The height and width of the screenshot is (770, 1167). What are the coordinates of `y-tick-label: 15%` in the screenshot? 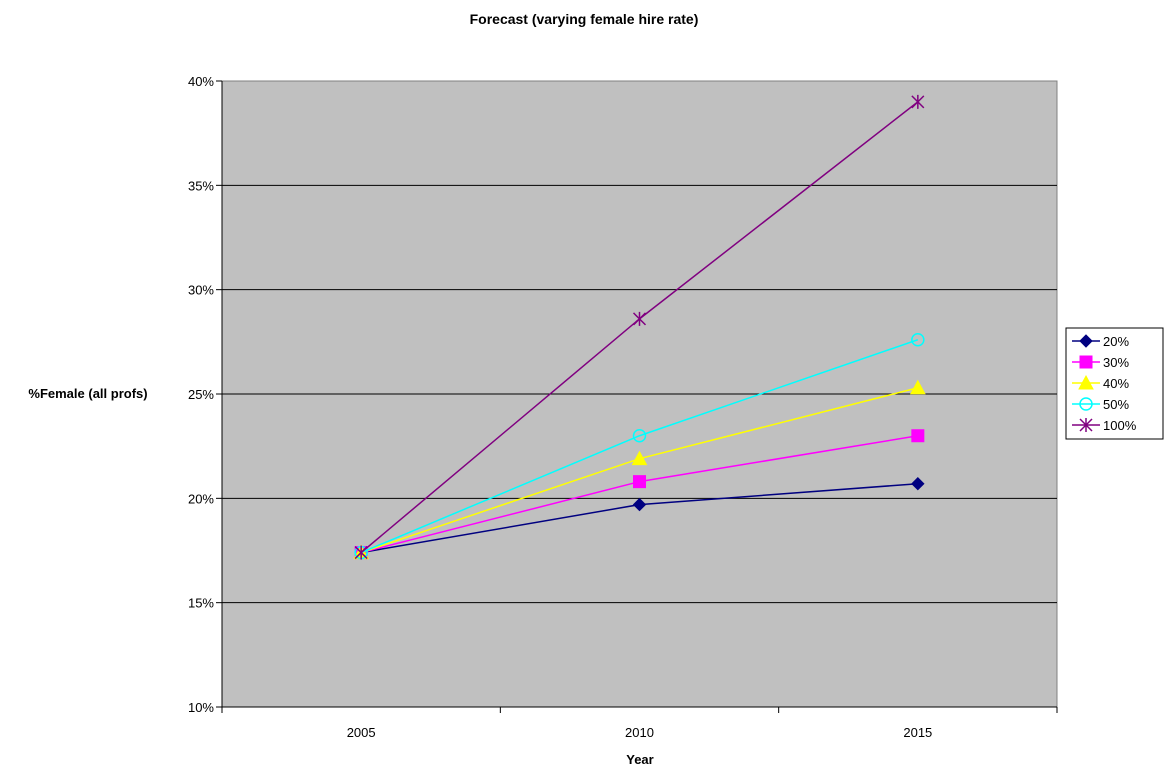 It's located at (201, 603).